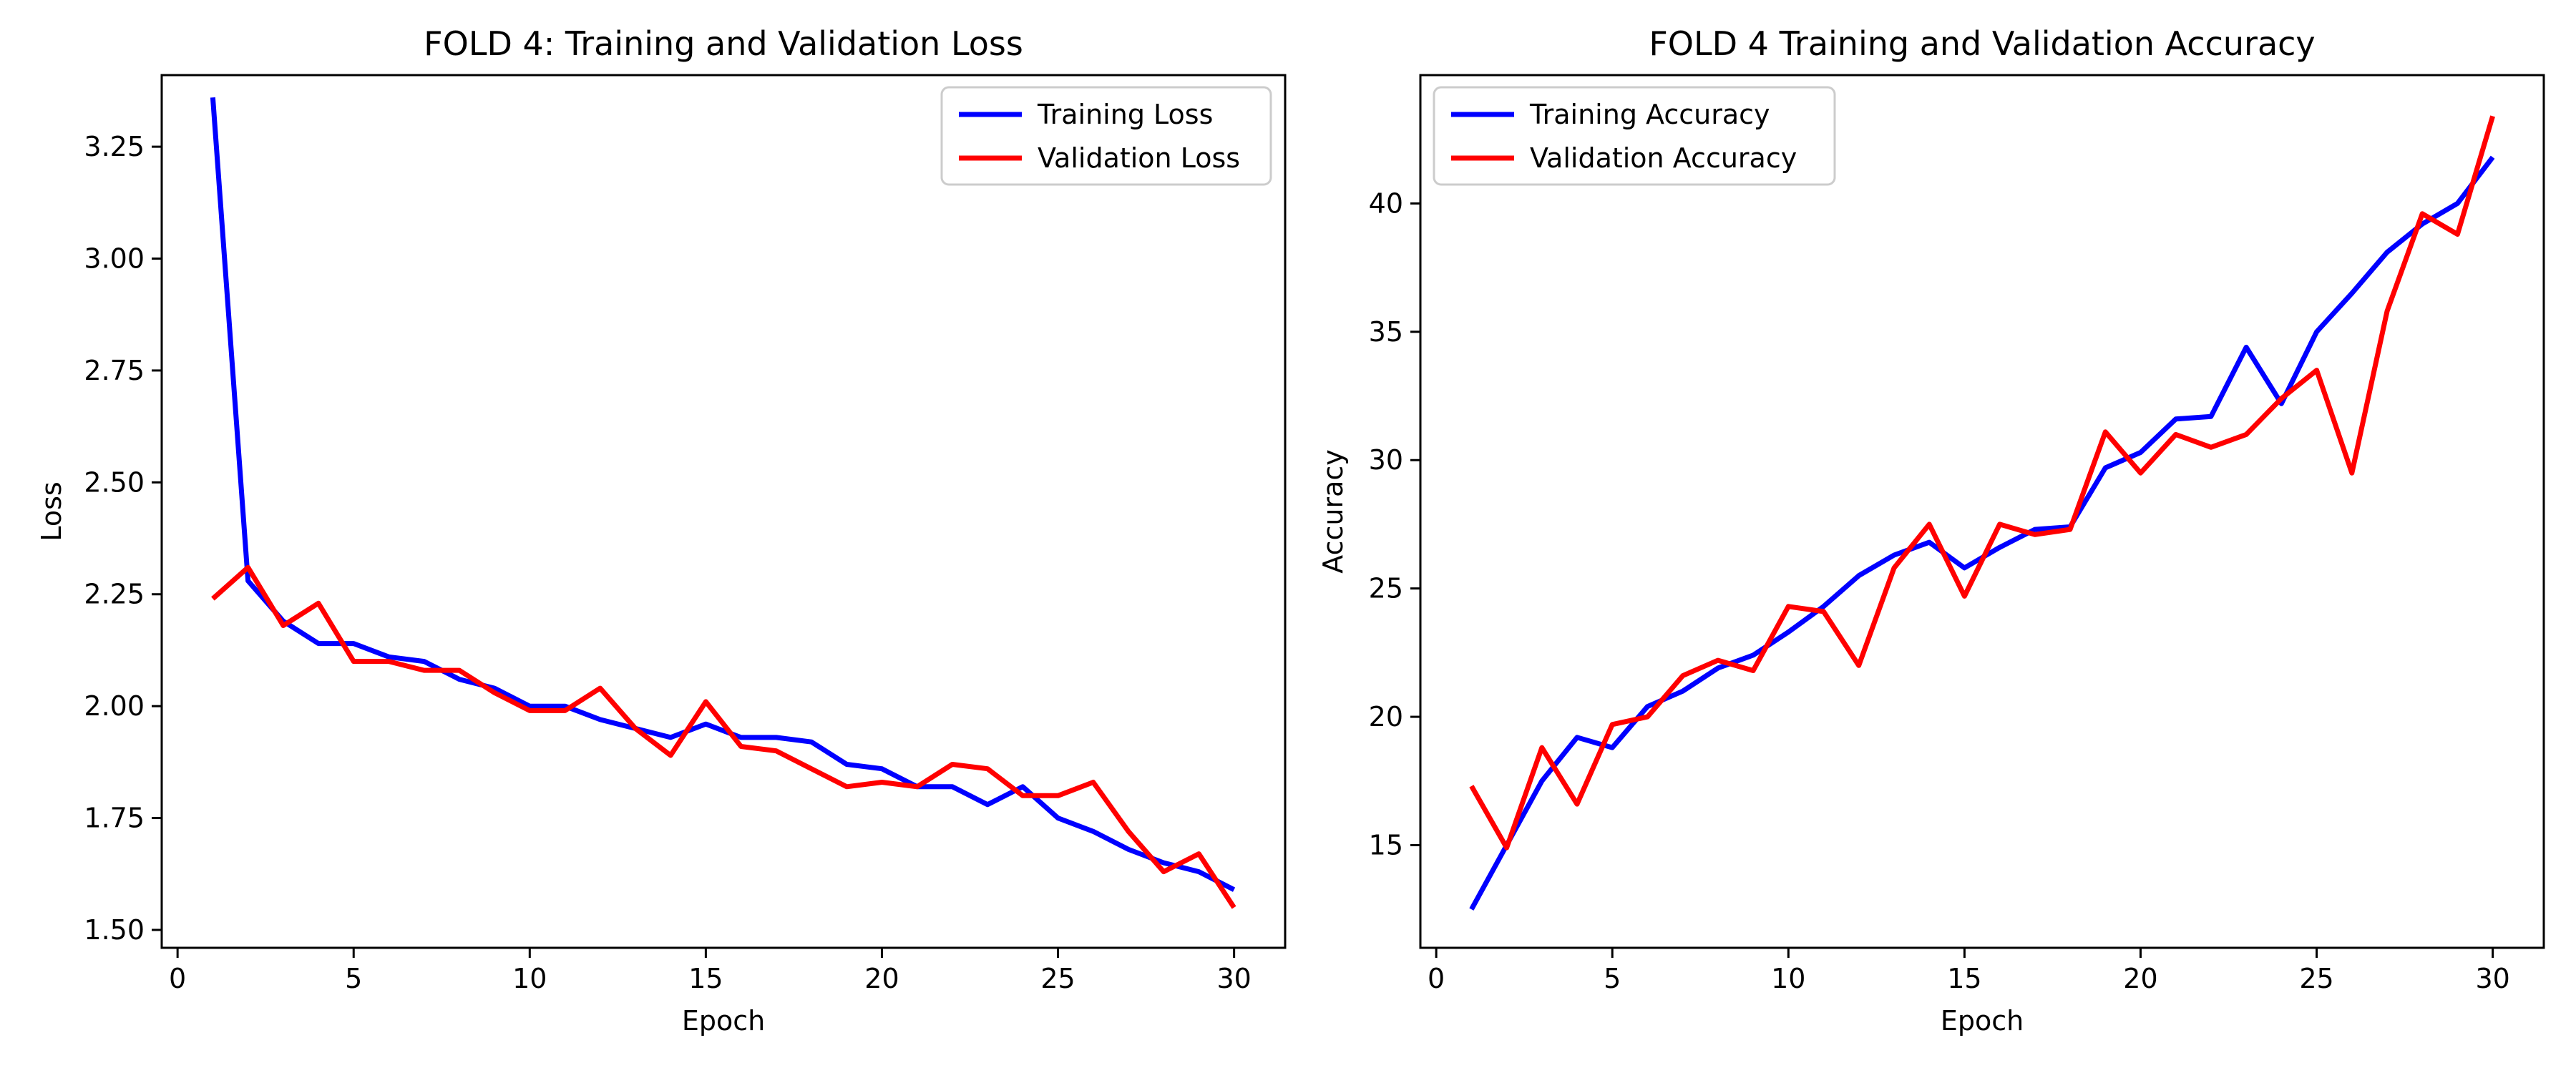 The height and width of the screenshot is (1073, 2576). What do you see at coordinates (1386, 717) in the screenshot?
I see `y-tick-label: 20` at bounding box center [1386, 717].